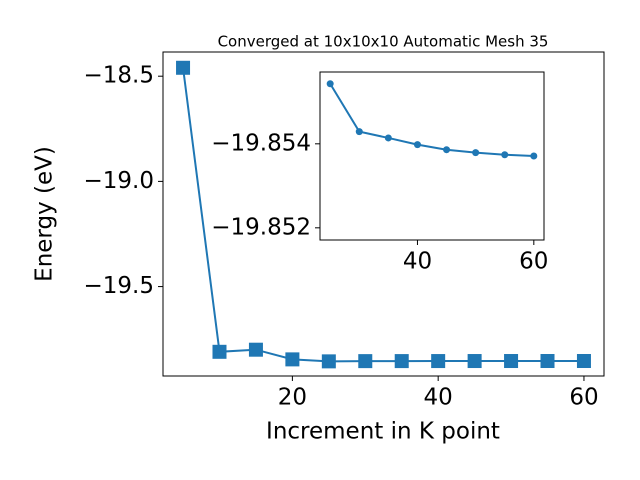 Image resolution: width=640 pixels, height=480 pixels. What do you see at coordinates (261, 143) in the screenshot?
I see `y-tick-label: −19.854` at bounding box center [261, 143].